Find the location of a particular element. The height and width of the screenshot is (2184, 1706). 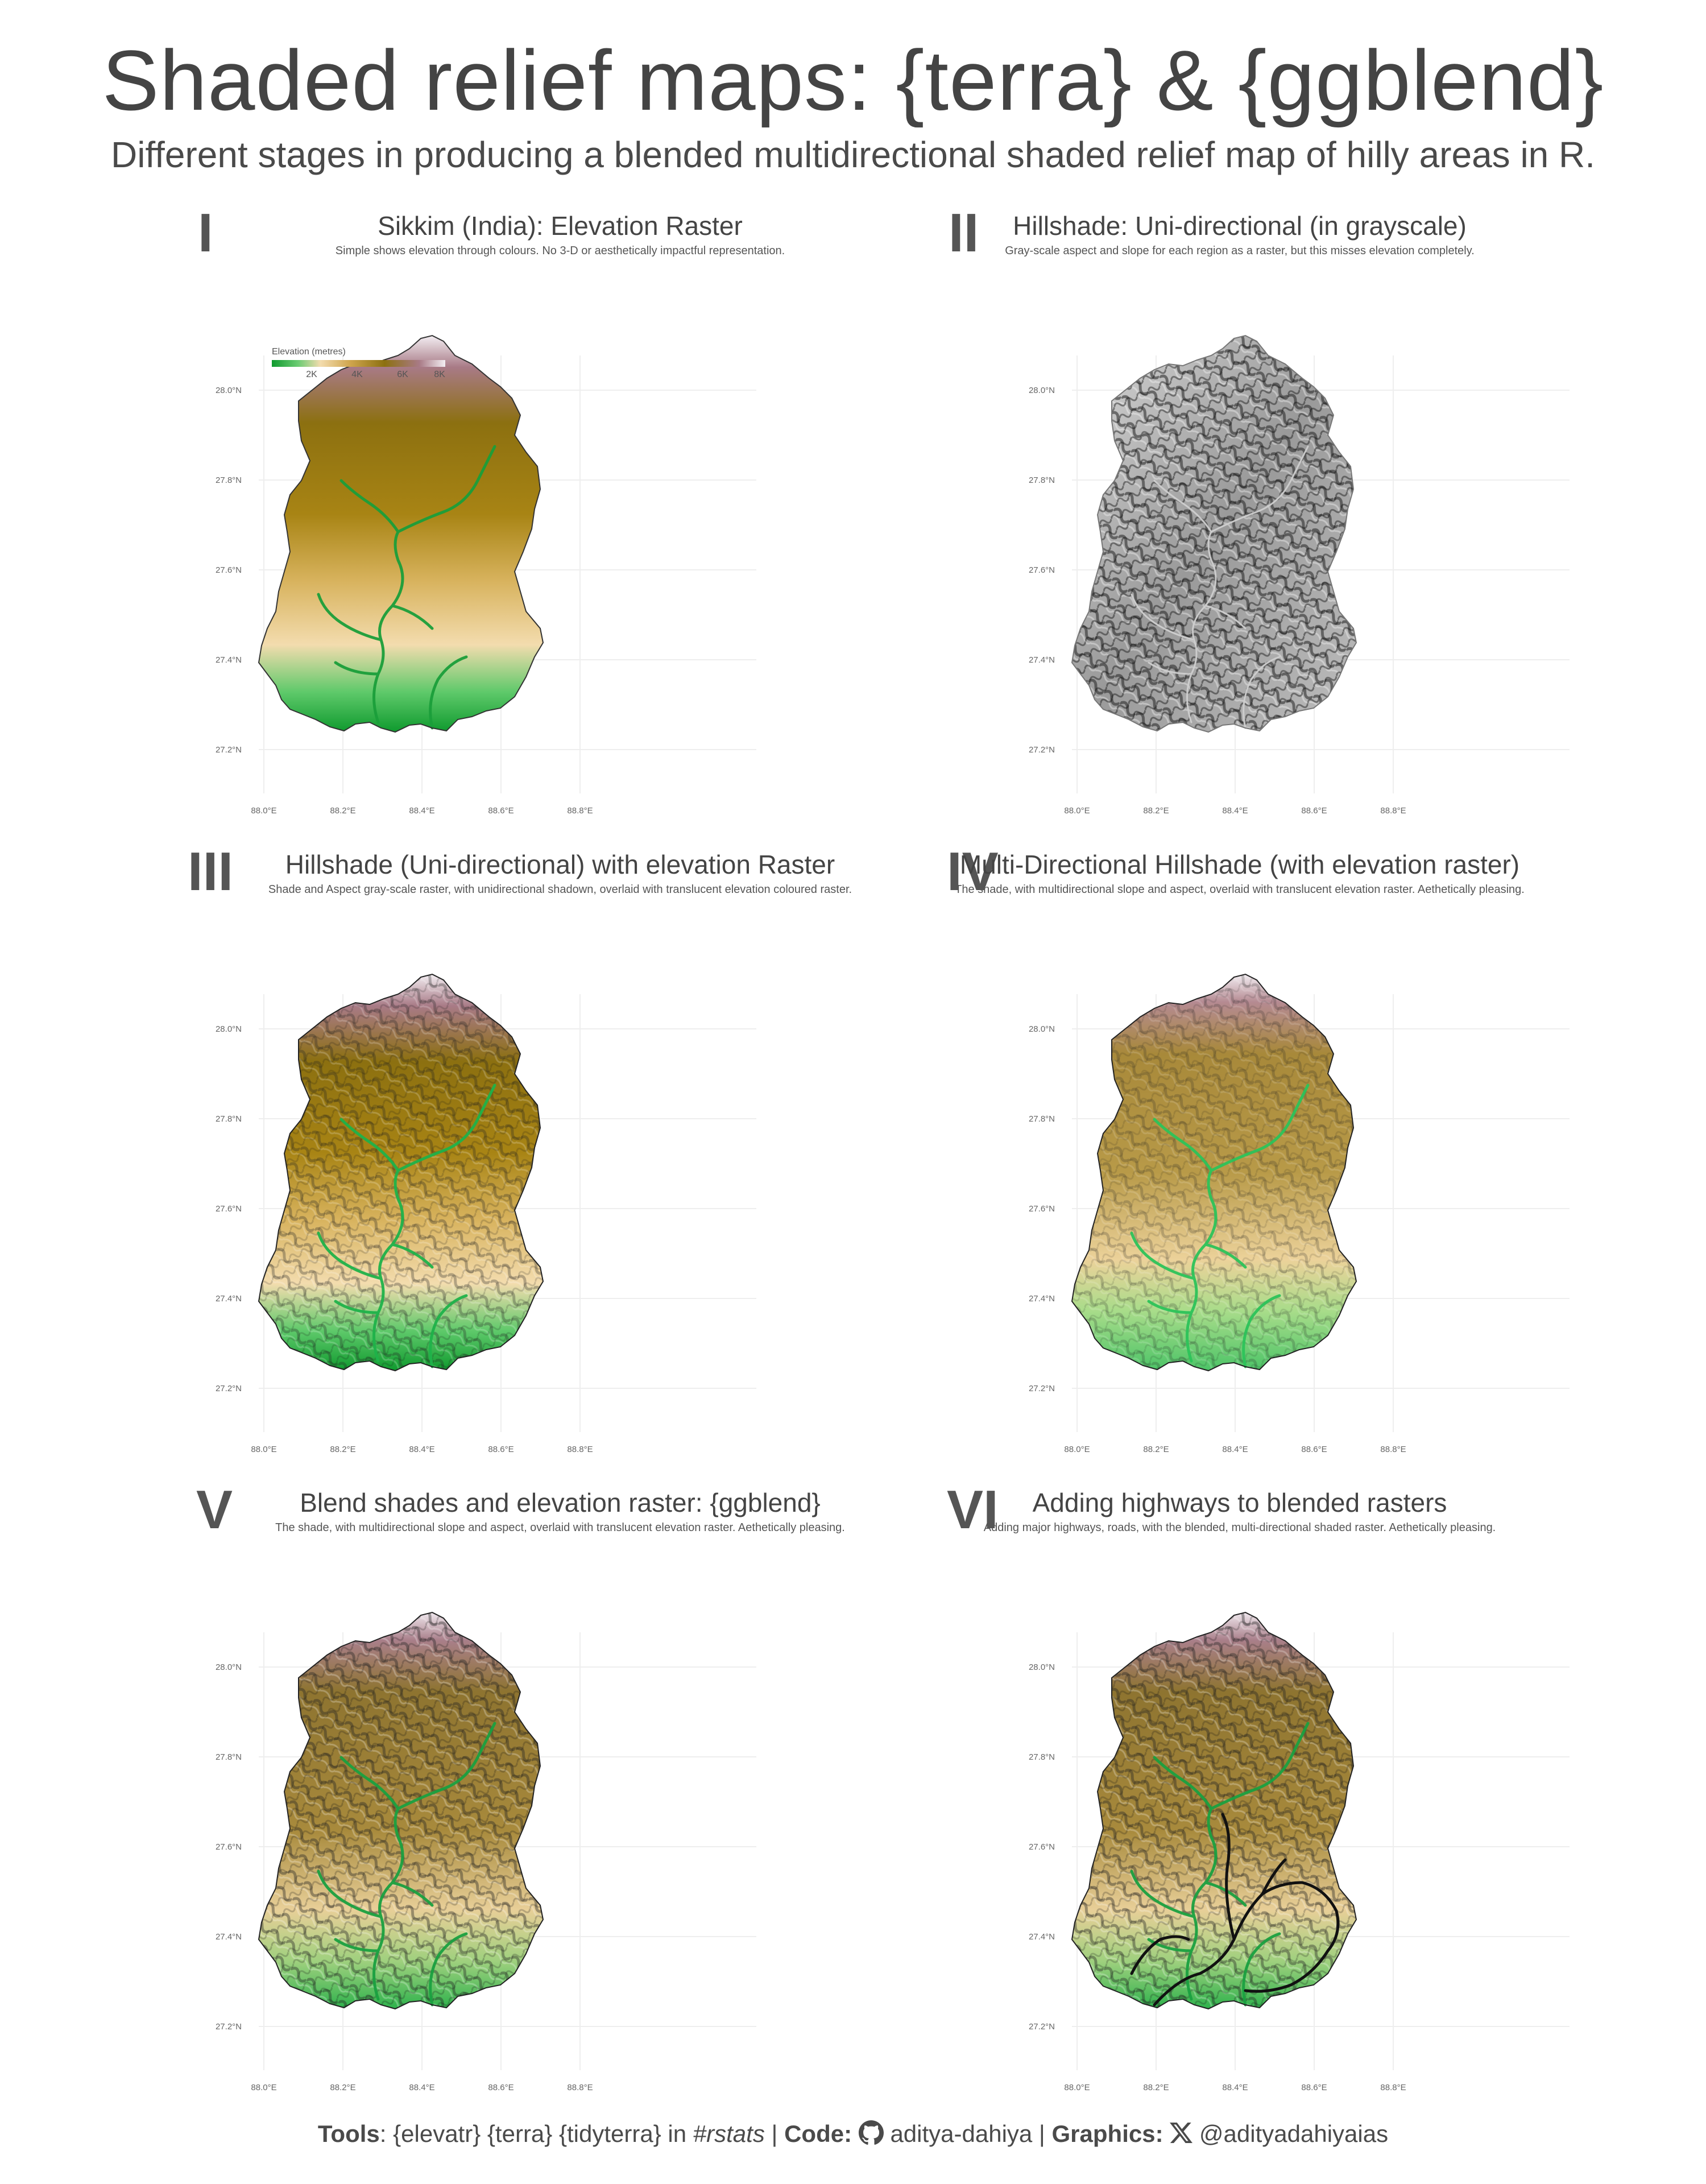

x-logo-icon is located at coordinates (1181, 2135).